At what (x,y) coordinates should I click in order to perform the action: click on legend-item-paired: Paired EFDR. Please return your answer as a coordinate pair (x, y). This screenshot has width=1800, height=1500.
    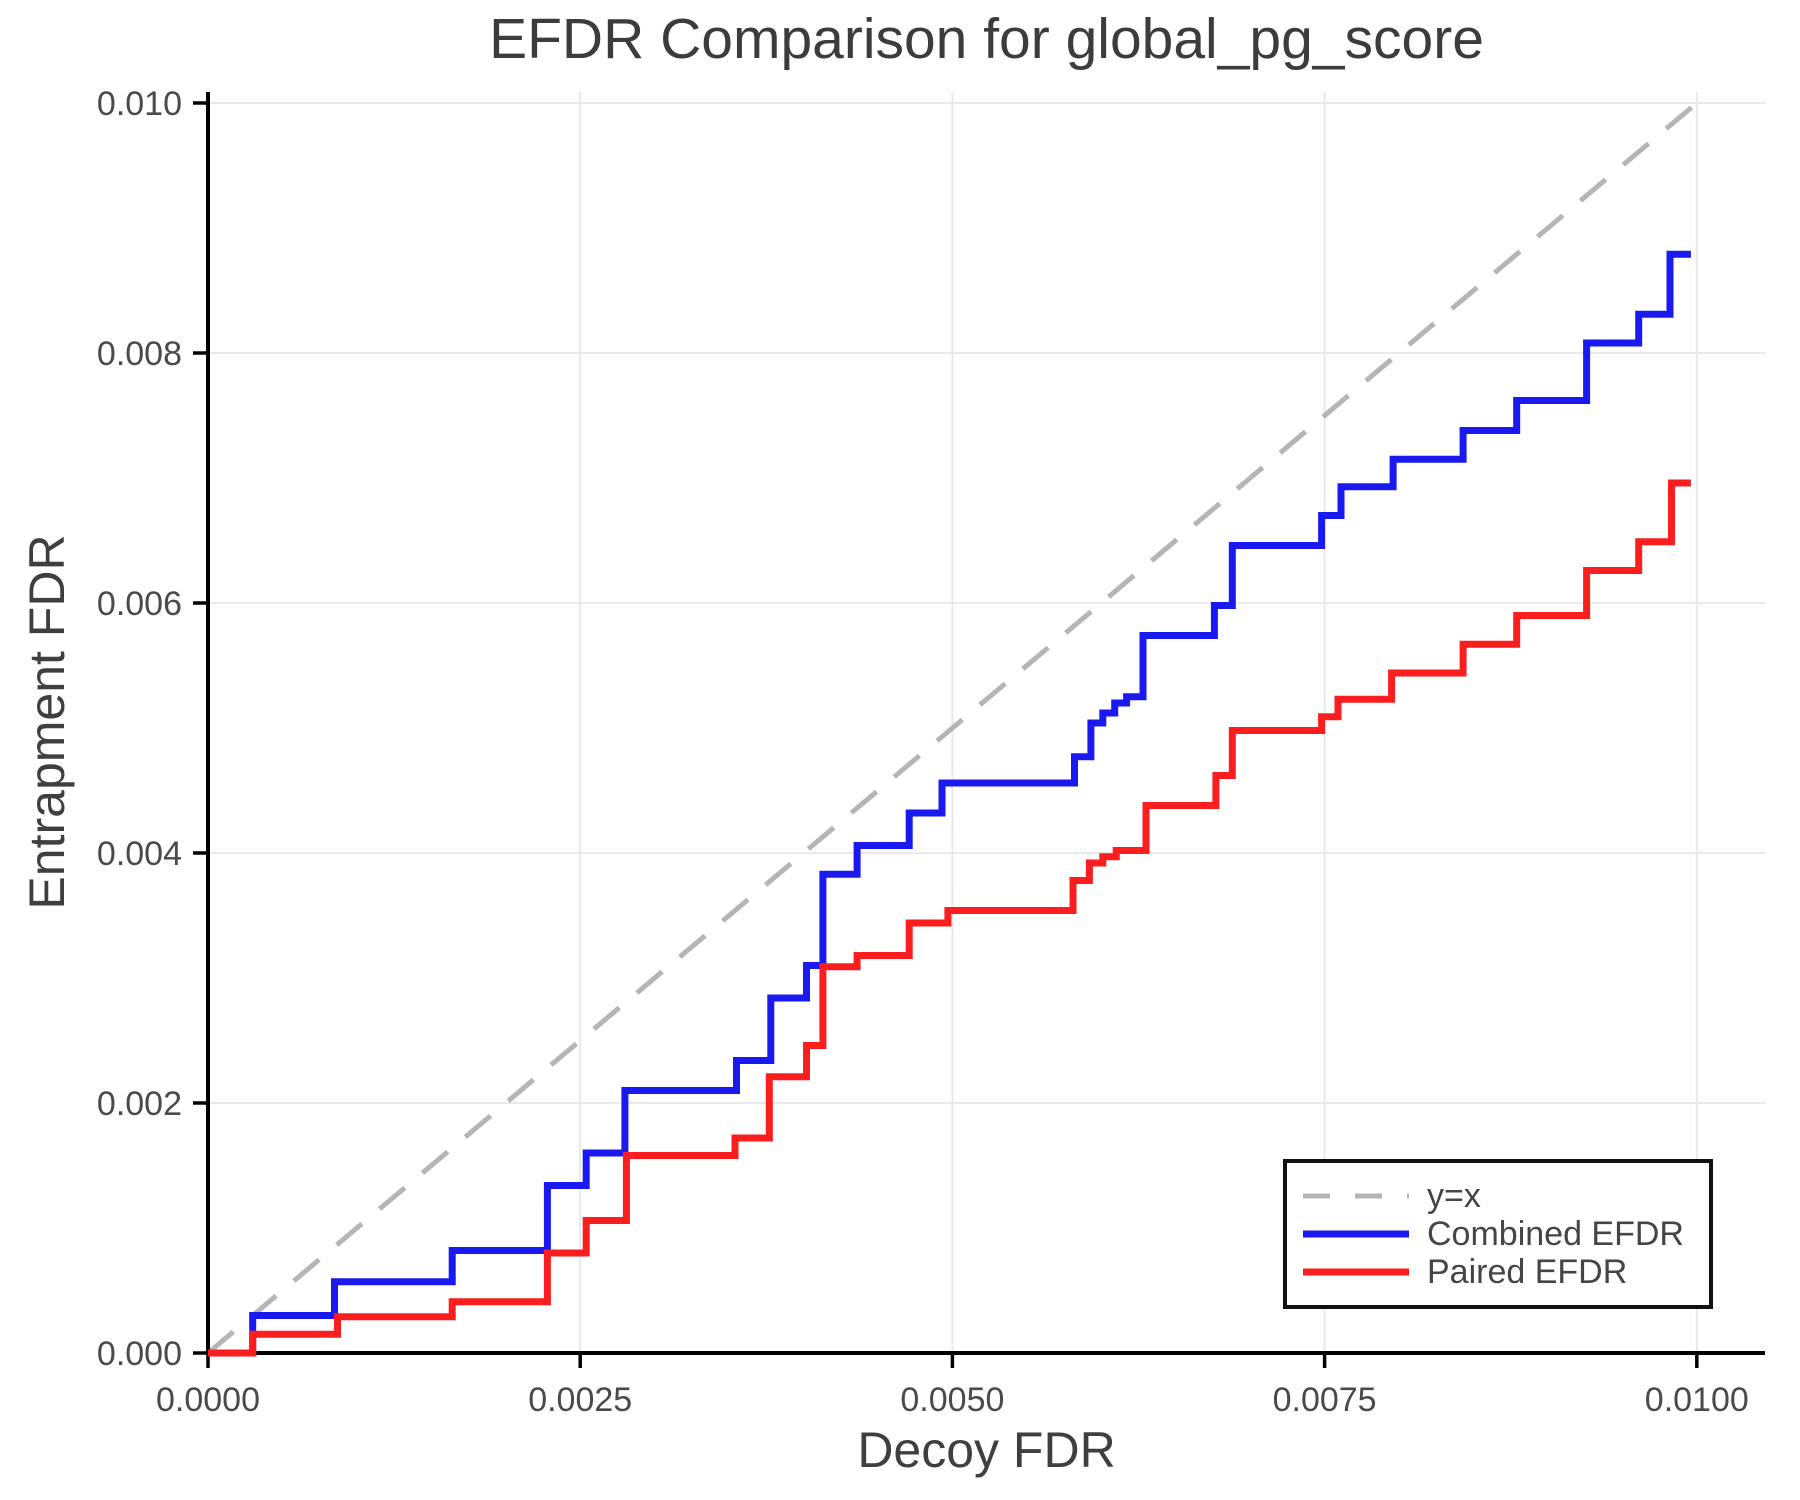
    Looking at the image, I should click on (1505, 1272).